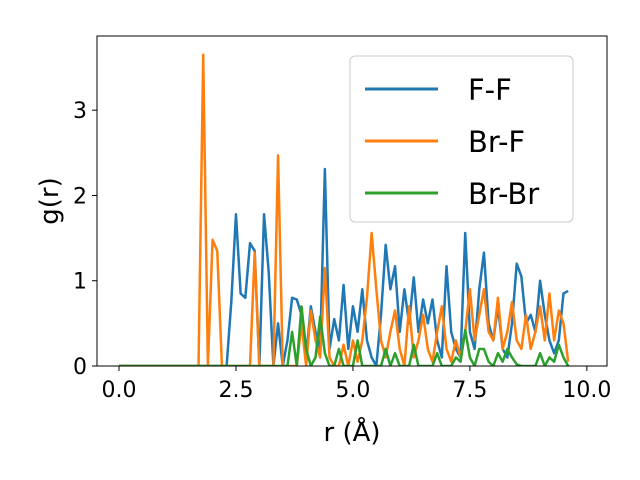 This screenshot has width=640, height=480. I want to click on x-tick-label: 10.0, so click(586, 390).